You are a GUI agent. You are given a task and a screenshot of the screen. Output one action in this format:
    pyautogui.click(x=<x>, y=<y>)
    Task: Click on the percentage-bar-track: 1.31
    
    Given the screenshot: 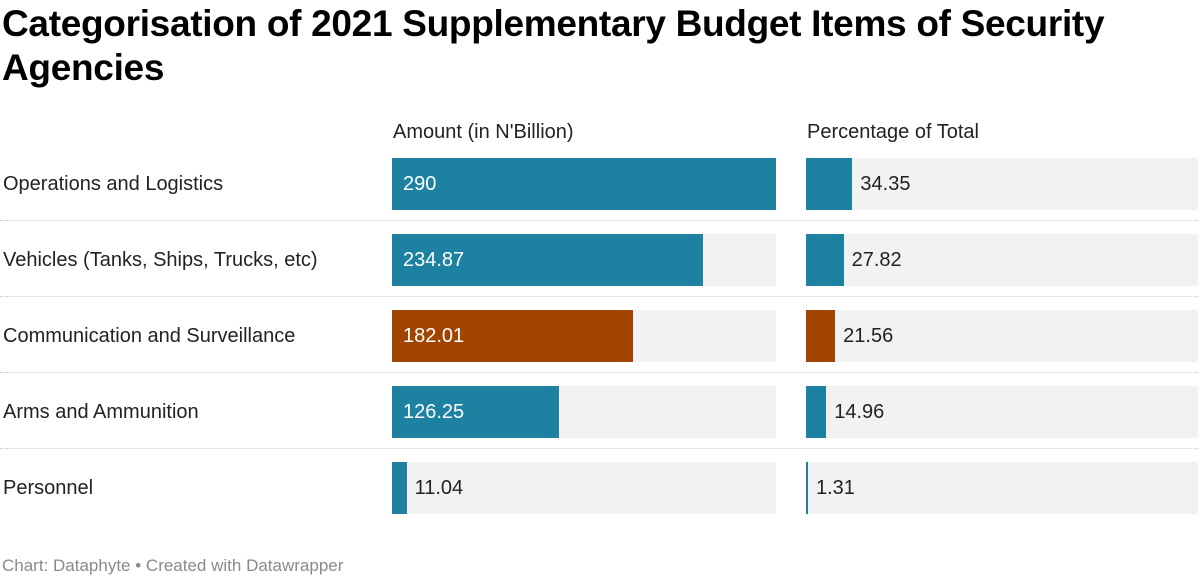 What is the action you would take?
    pyautogui.click(x=1002, y=488)
    